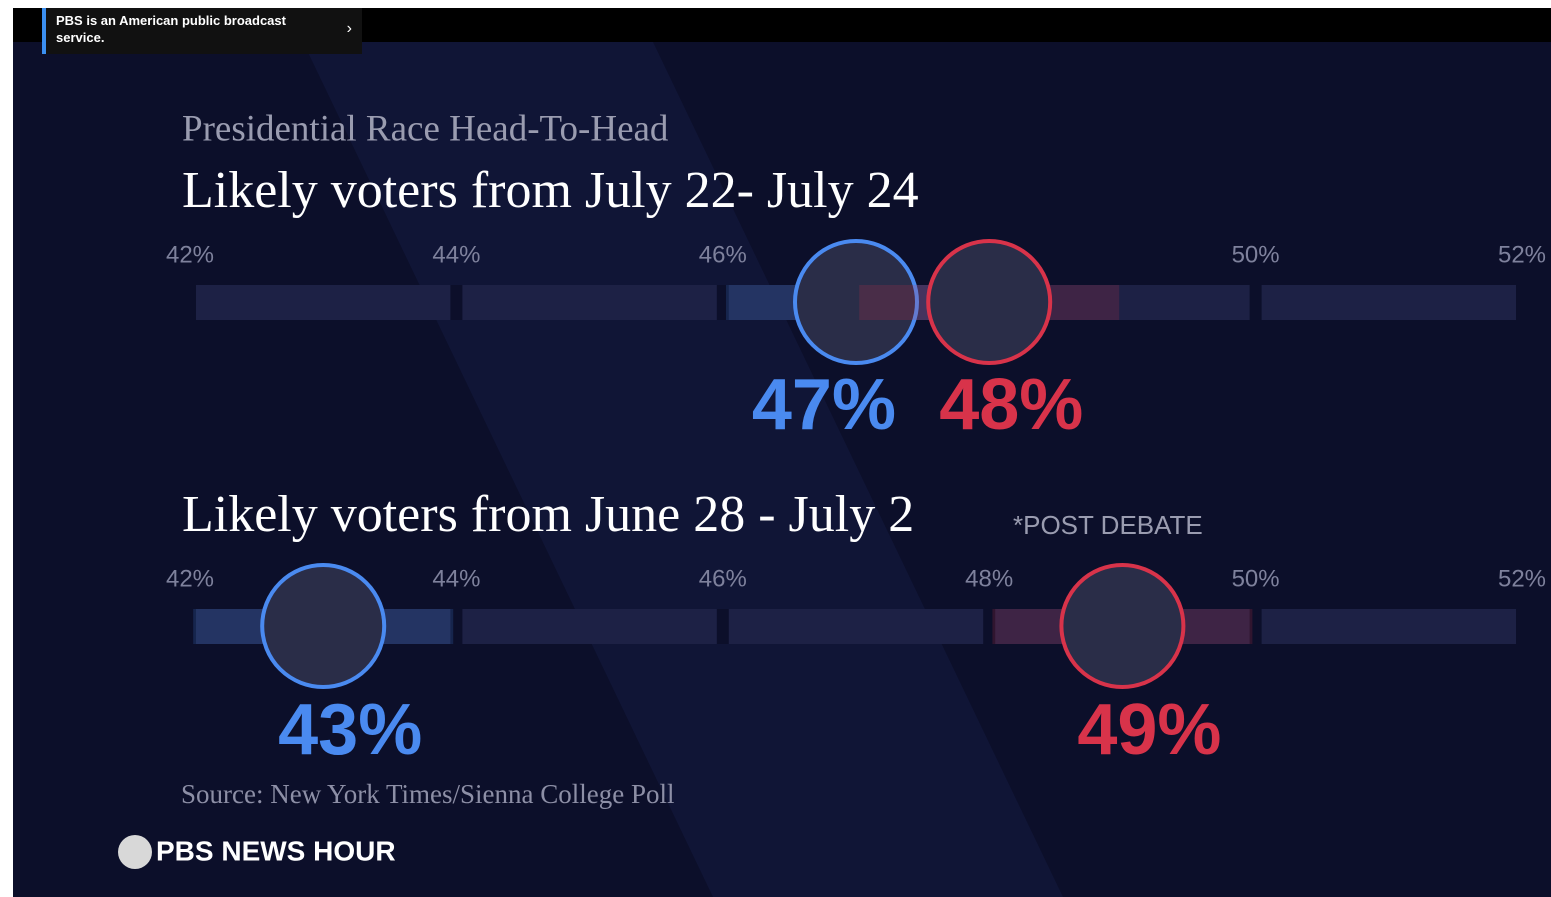 This screenshot has width=1551, height=897. I want to click on chart-title: Likely voters from July 22- July 24, so click(550, 190).